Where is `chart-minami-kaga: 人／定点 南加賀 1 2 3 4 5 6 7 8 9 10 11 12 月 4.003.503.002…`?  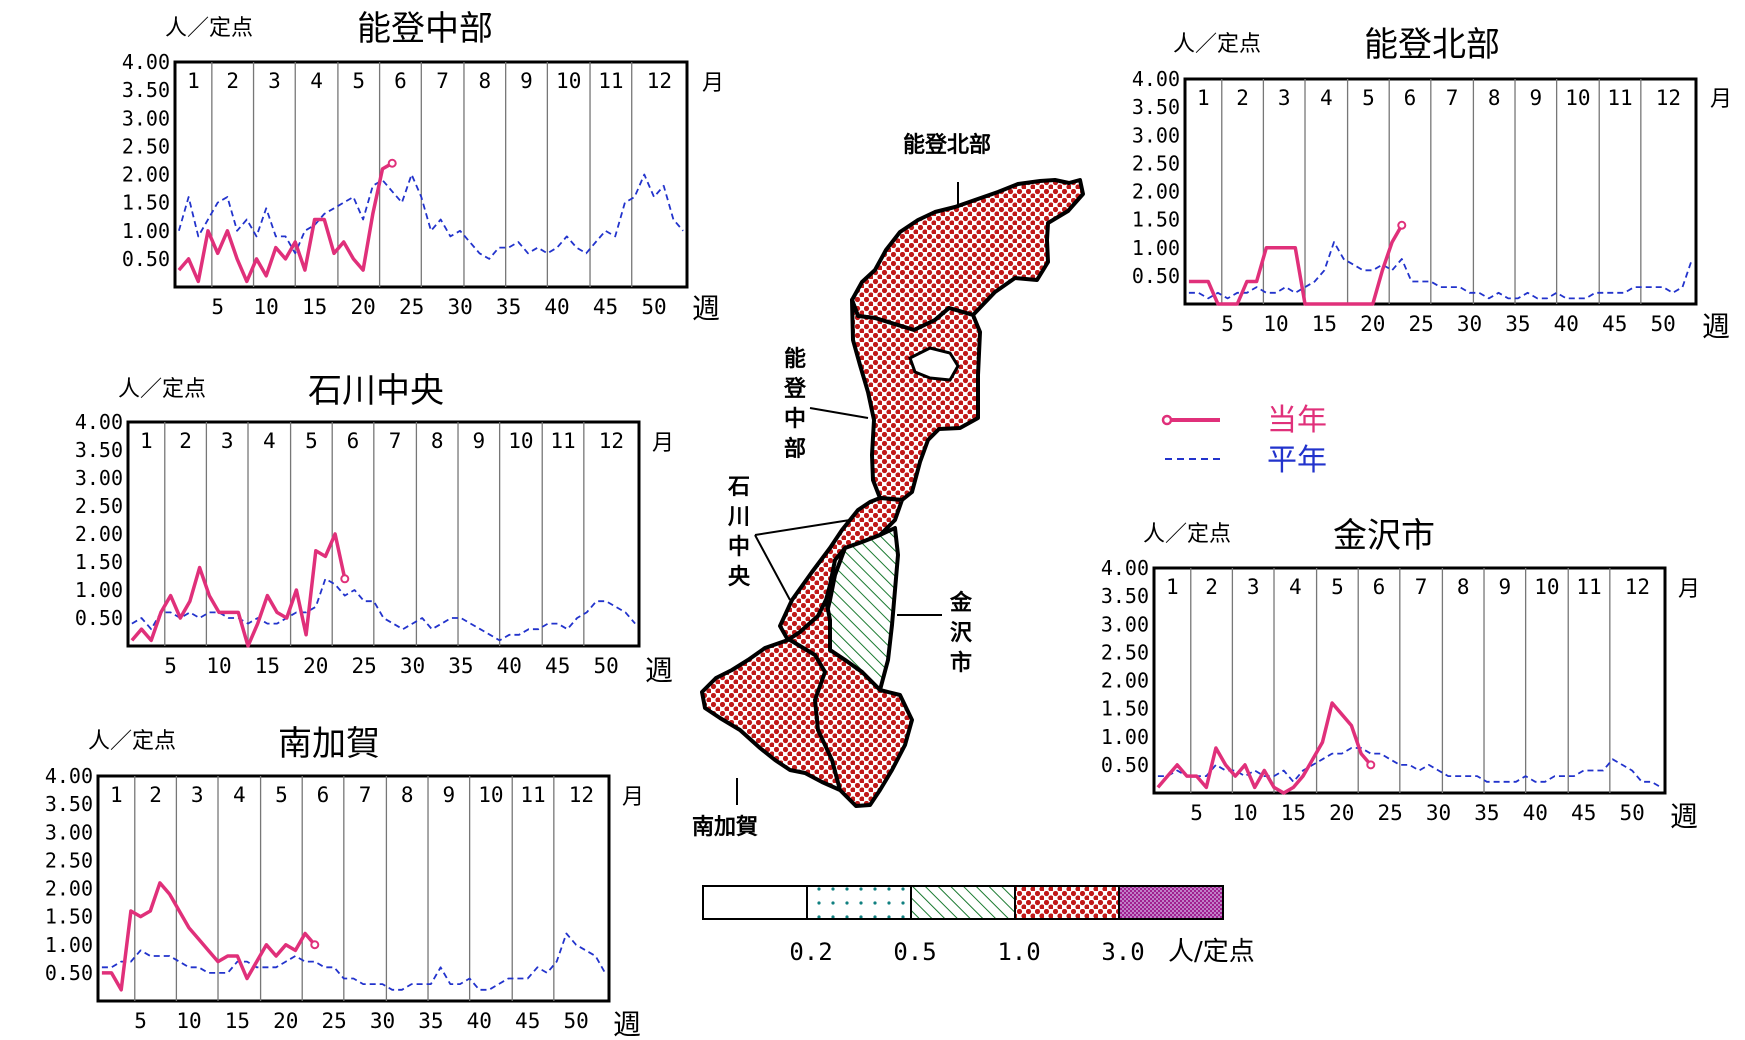
chart-minami-kaga: 人／定点 南加賀 1 2 3 4 5 6 7 8 9 10 11 12 月 4.003.503.002… is located at coordinates (344, 882).